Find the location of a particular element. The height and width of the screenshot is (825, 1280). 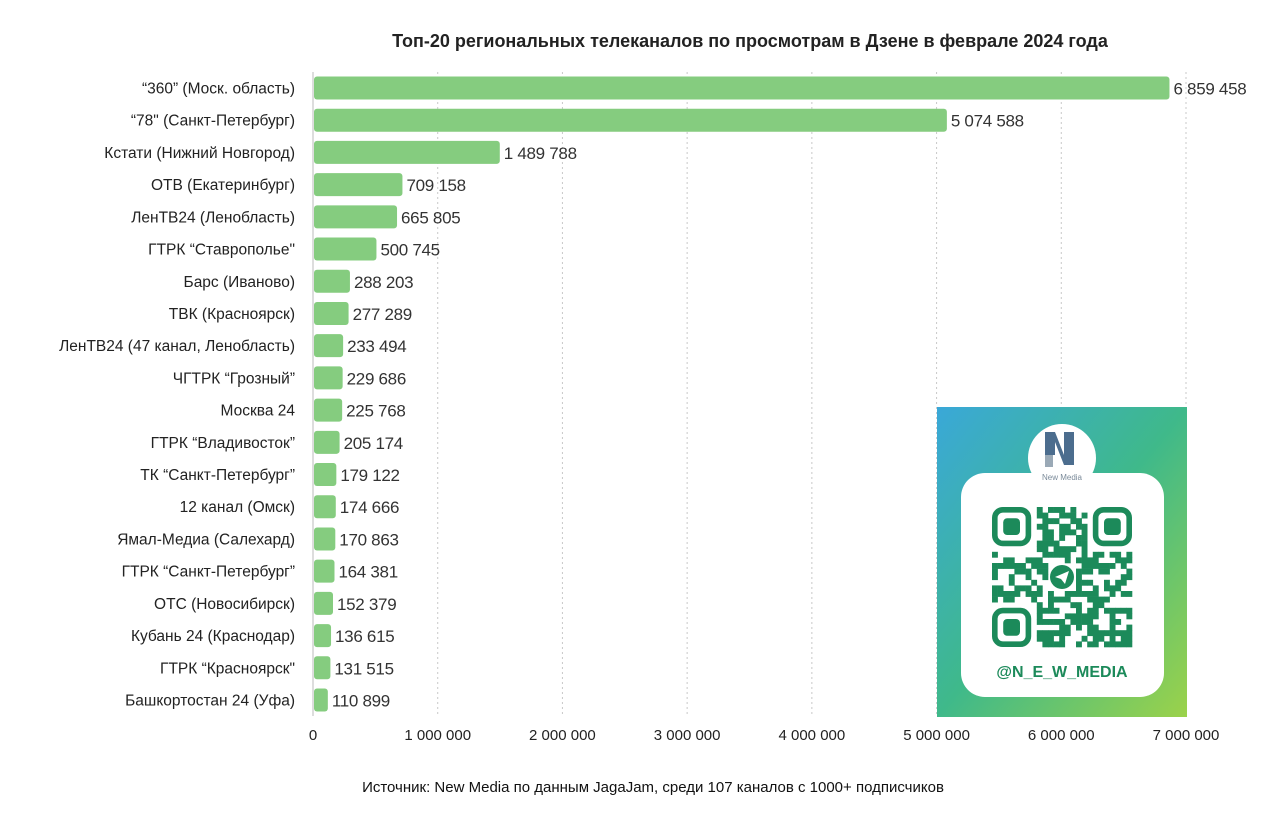

value-label: 179 122 is located at coordinates (369, 475).